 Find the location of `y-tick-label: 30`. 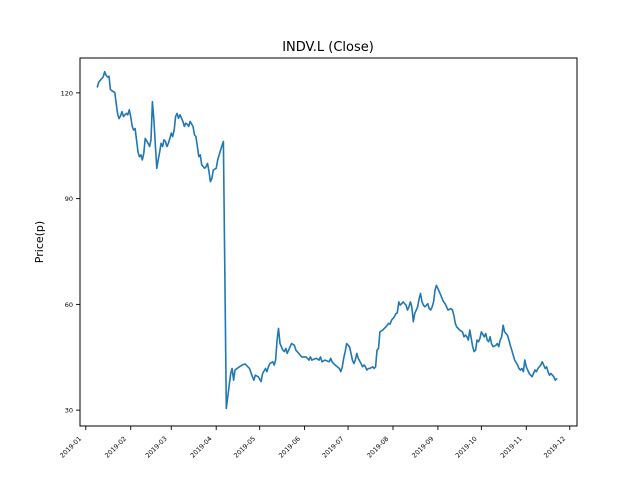

y-tick-label: 30 is located at coordinates (69, 411).